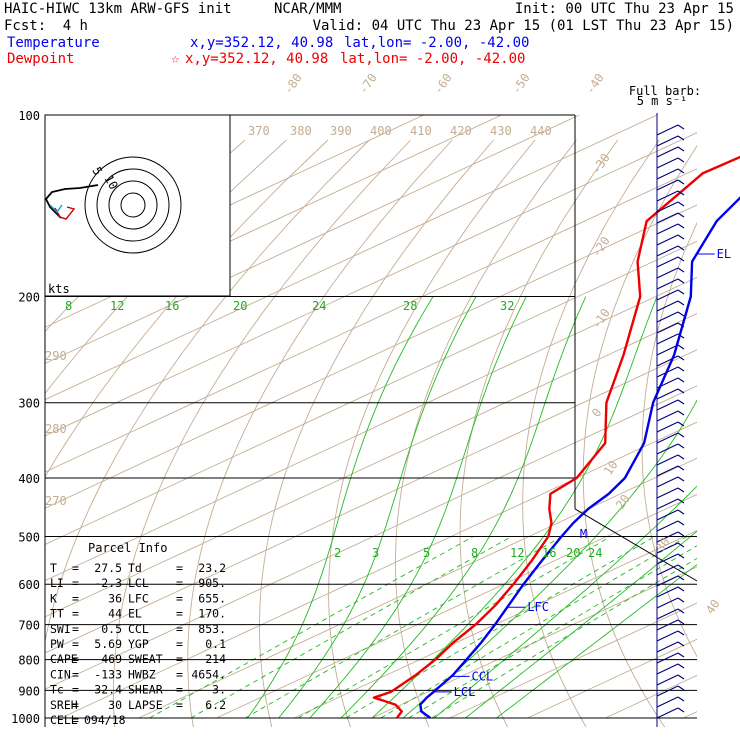 The image size is (740, 740). Describe the element at coordinates (208, 674) in the screenshot. I see `parcel-value: 4654.` at that location.